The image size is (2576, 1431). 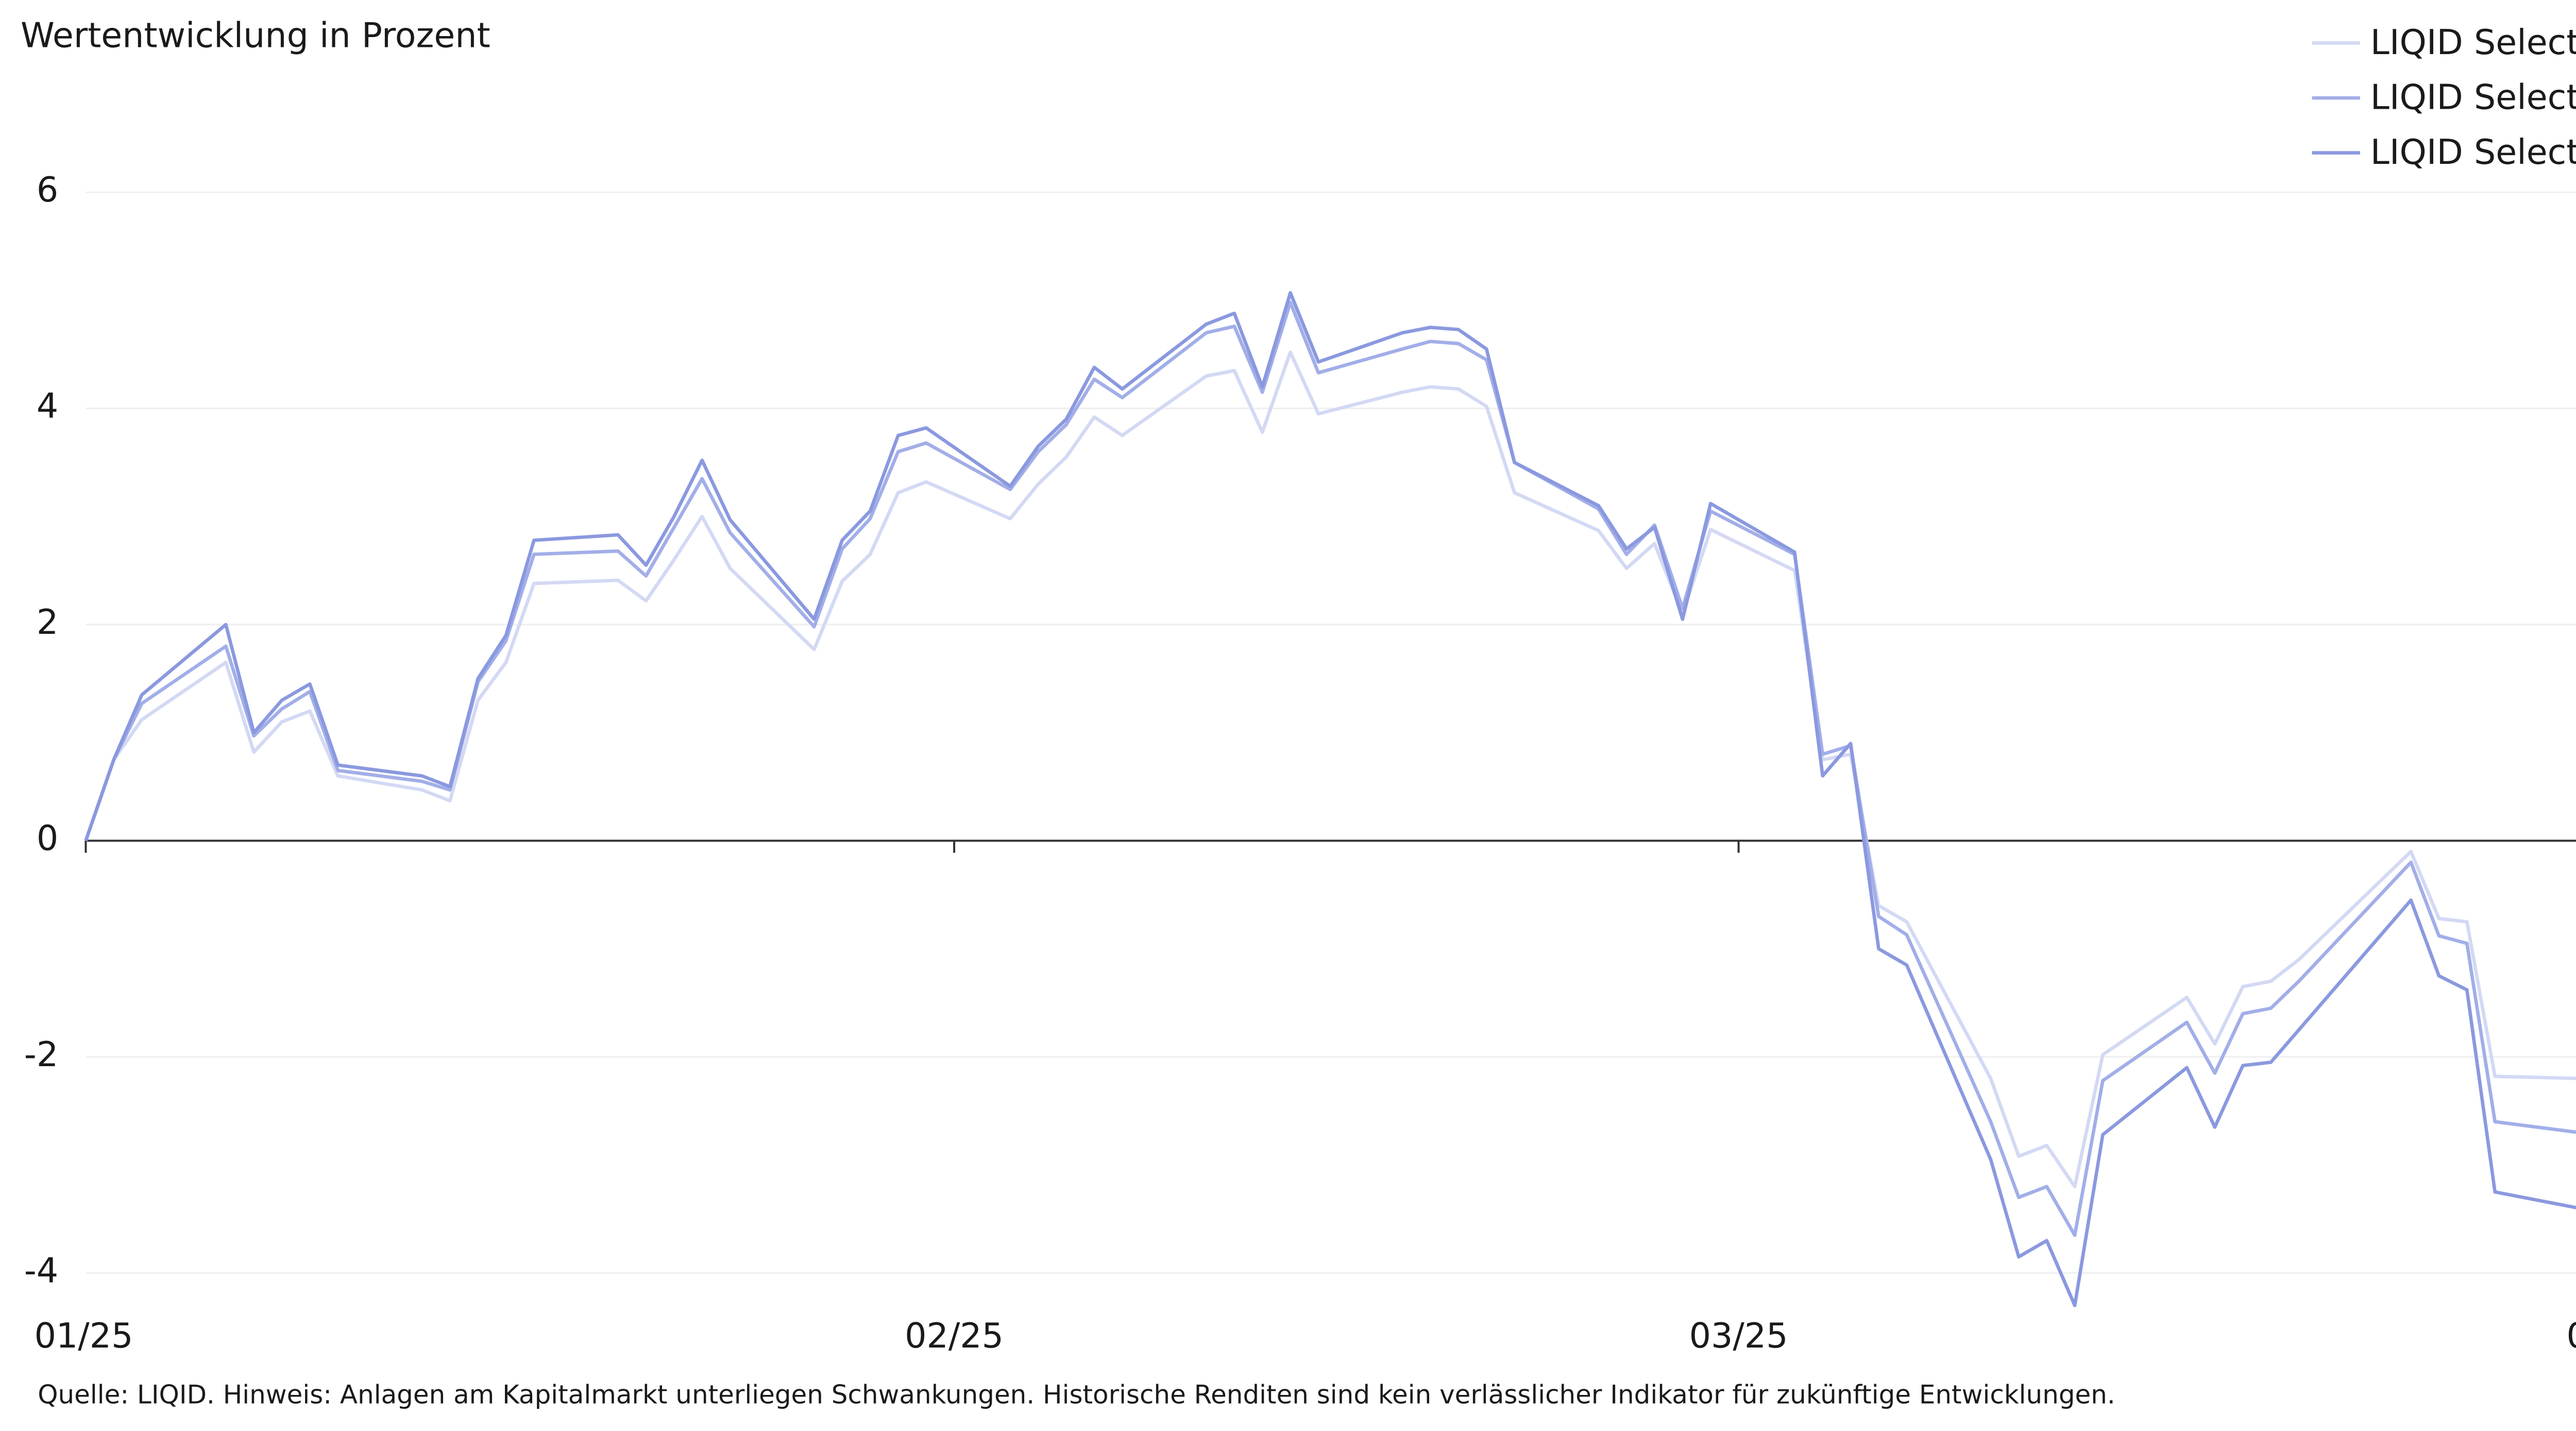 I want to click on legend-label: LIQID Select 70, so click(x=2473, y=42).